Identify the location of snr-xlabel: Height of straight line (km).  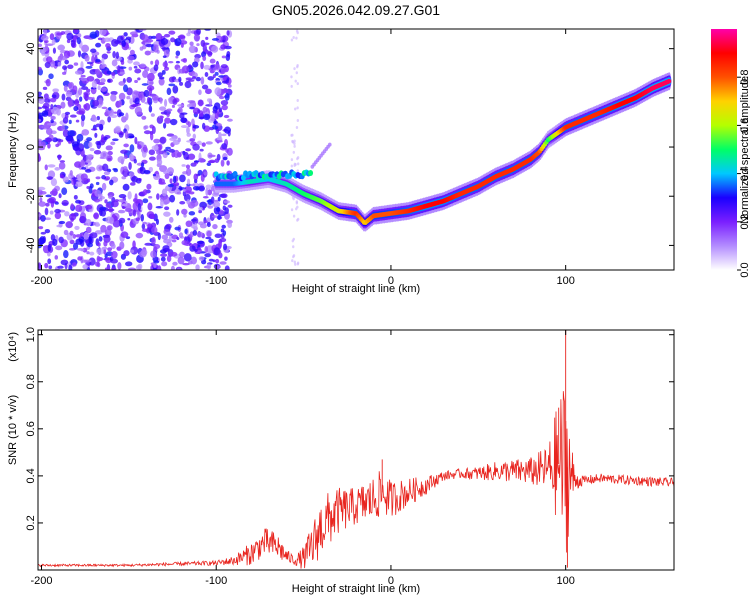
(356, 589).